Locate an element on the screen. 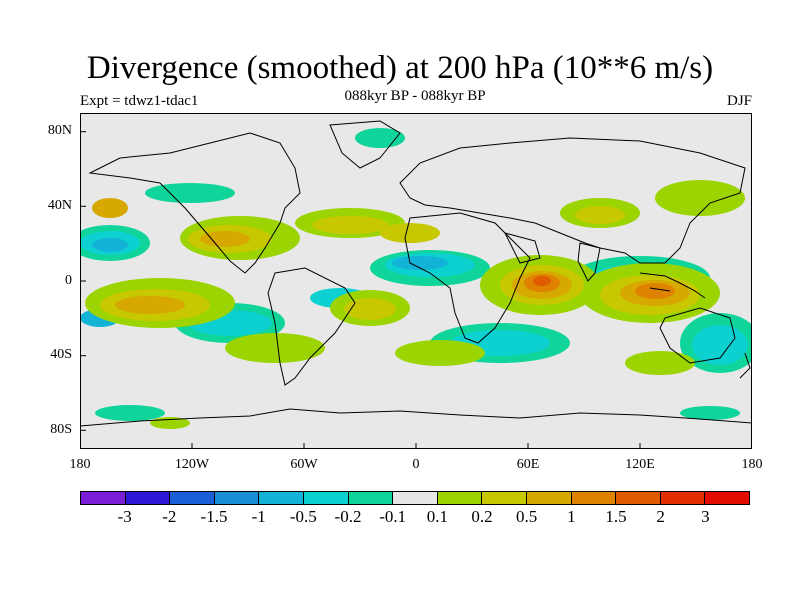 The width and height of the screenshot is (800, 600). lon-label-180w: 180 is located at coordinates (80, 464).